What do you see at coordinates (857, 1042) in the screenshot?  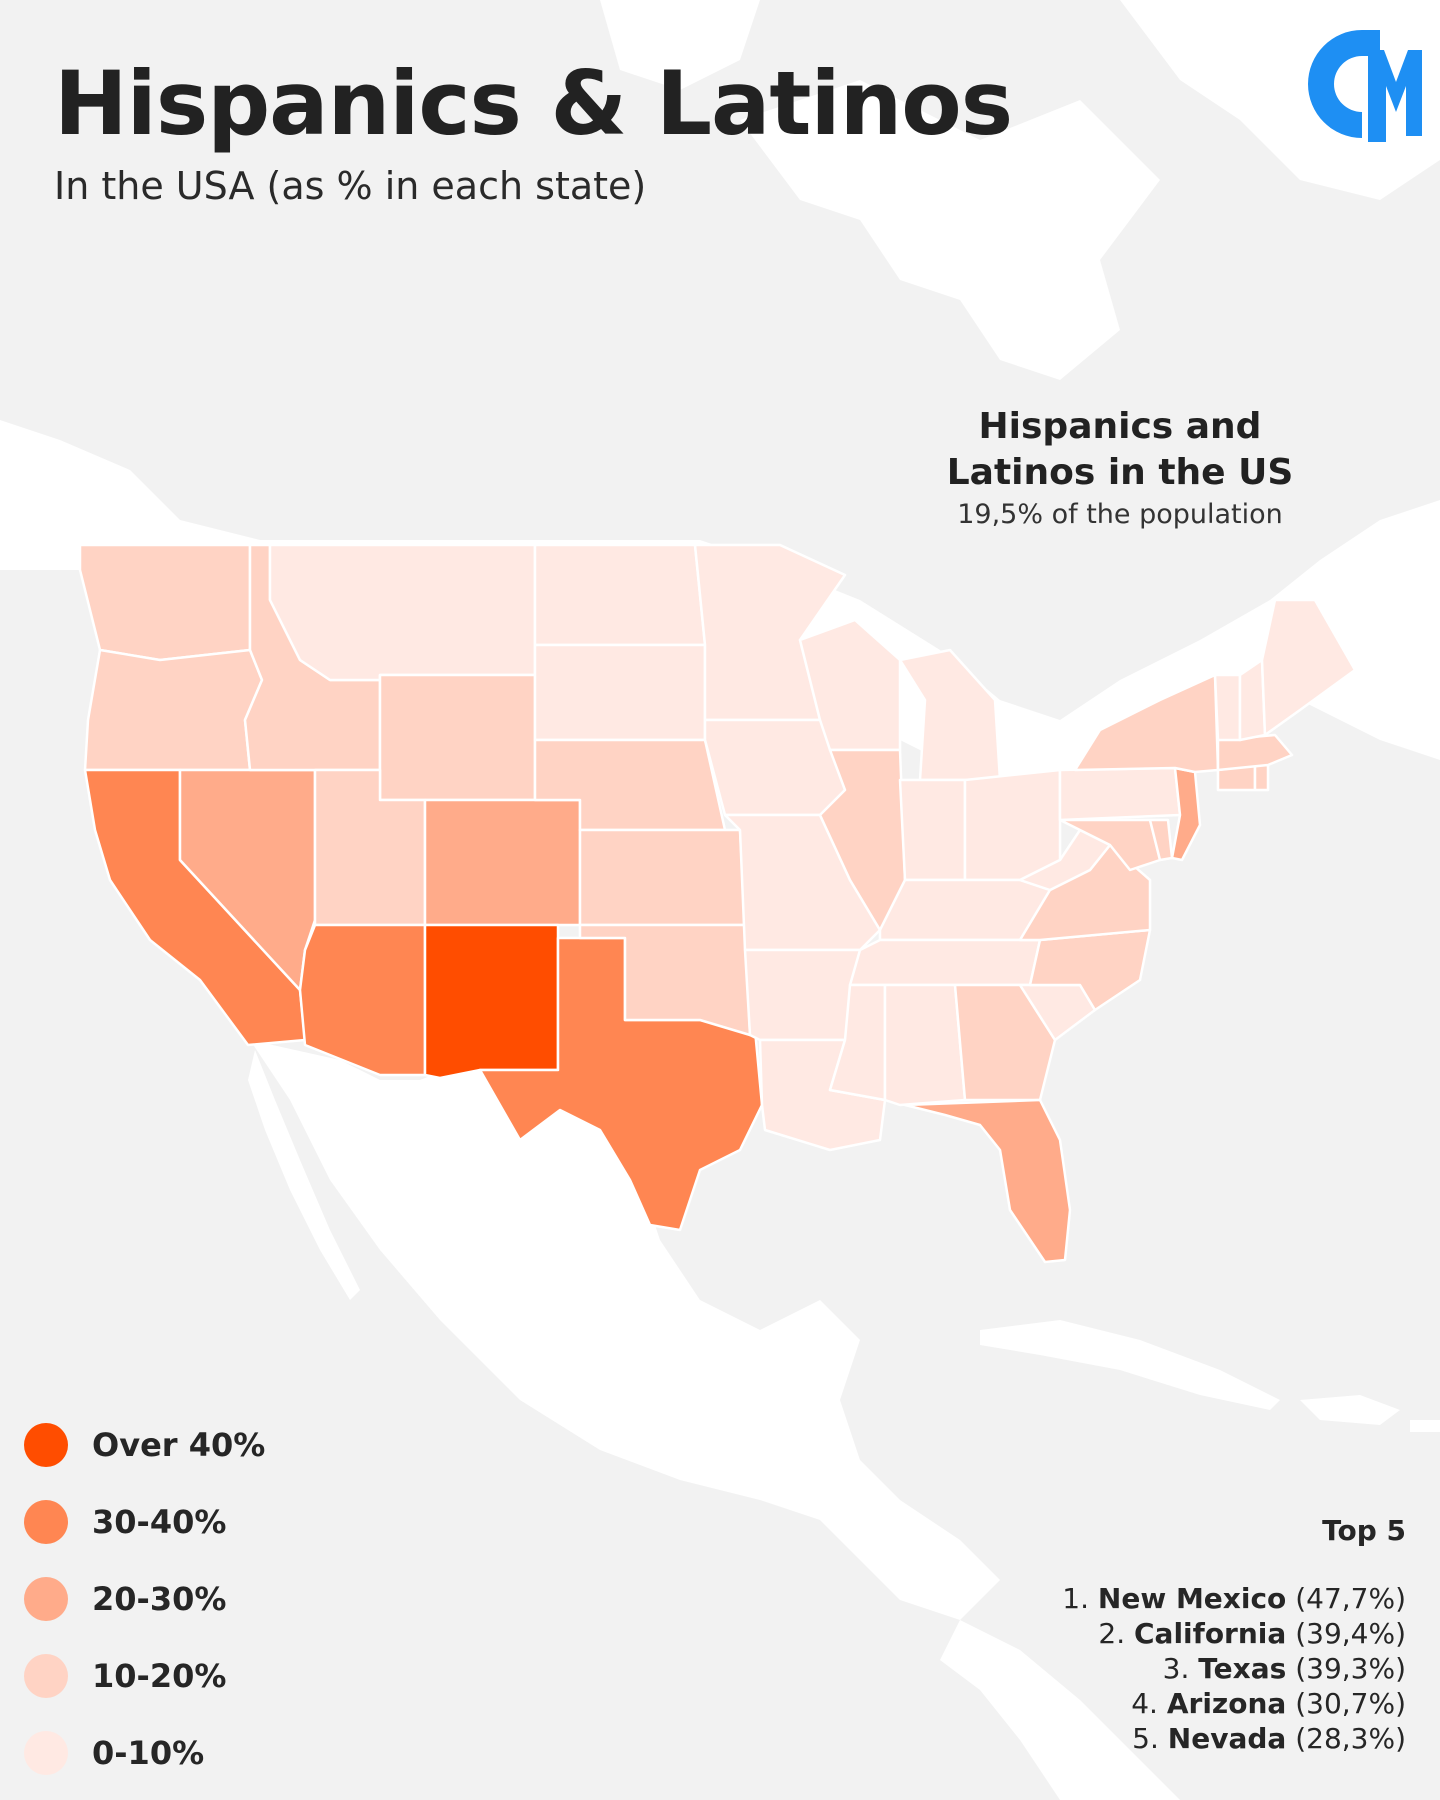 I see `state-mississippi` at bounding box center [857, 1042].